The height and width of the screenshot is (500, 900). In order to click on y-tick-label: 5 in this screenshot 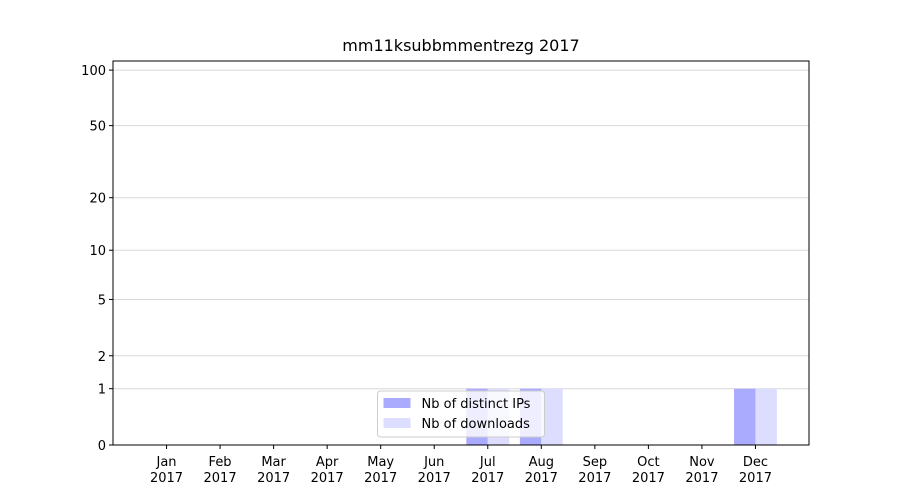, I will do `click(102, 300)`.